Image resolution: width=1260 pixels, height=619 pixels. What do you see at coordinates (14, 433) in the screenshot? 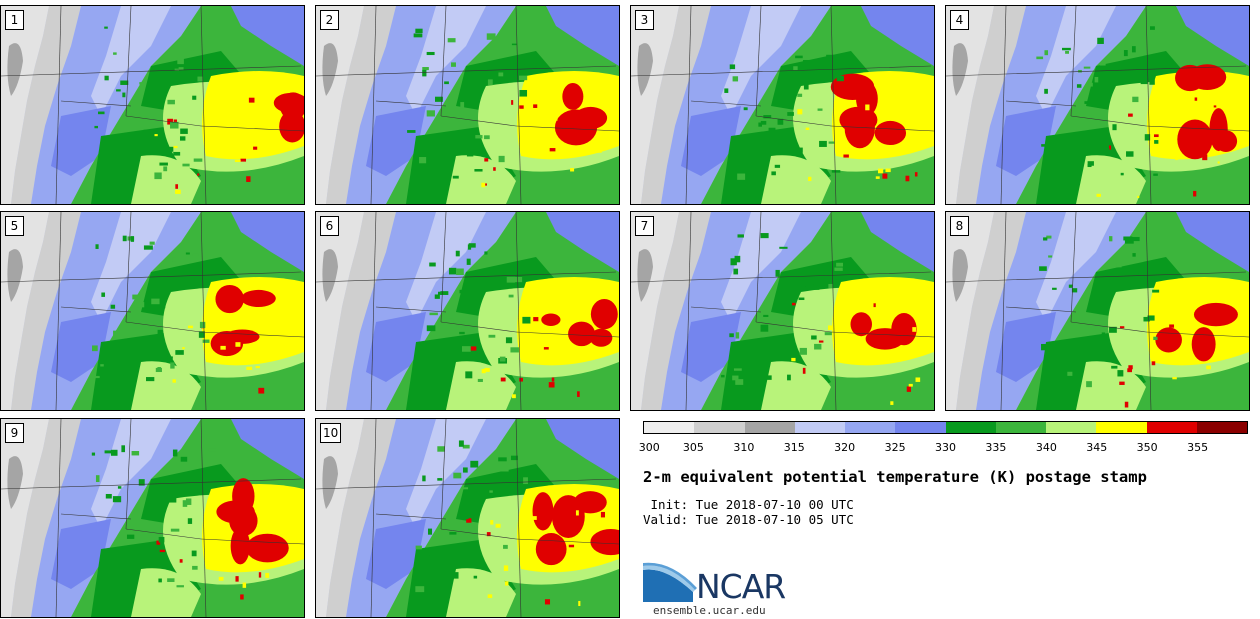
I see `member-number-label: 9` at bounding box center [14, 433].